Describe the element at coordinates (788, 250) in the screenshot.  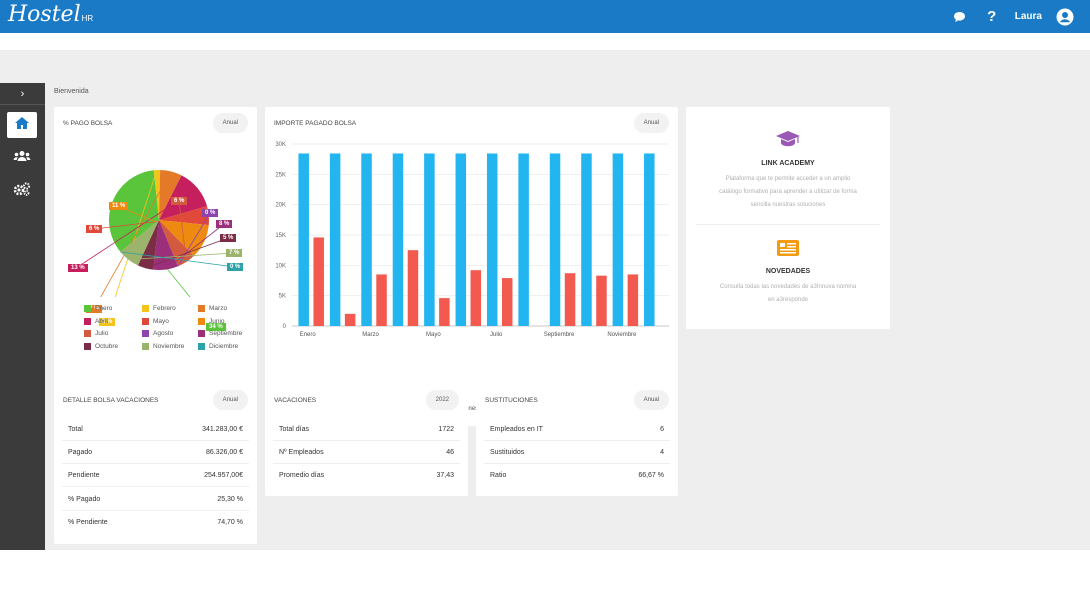
I see `newspaper-icon` at that location.